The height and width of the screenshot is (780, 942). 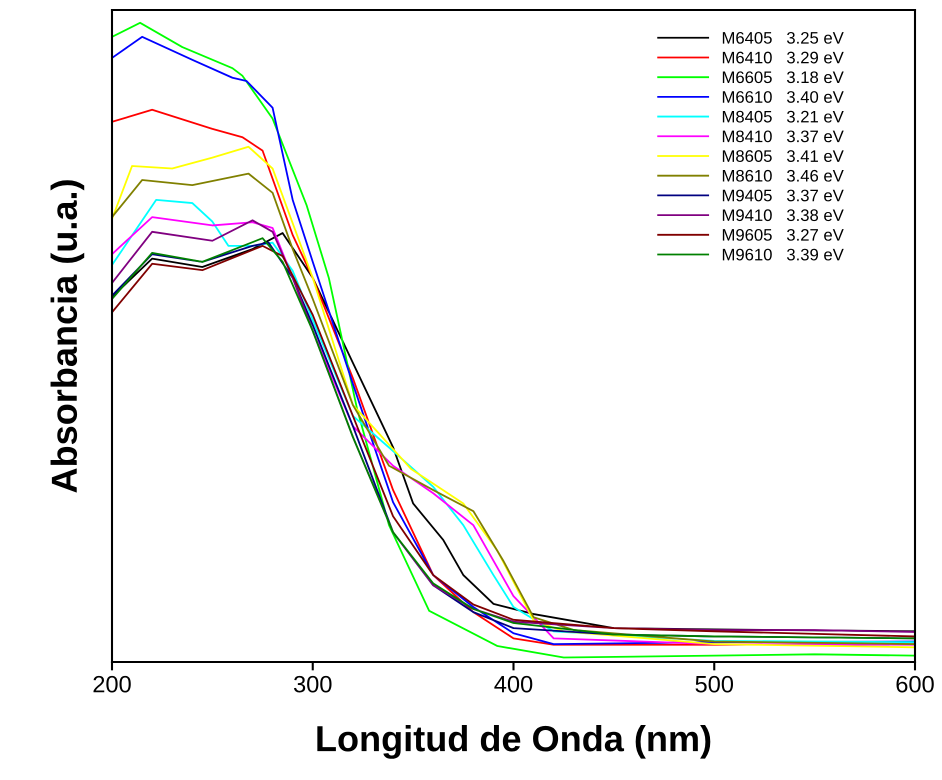 I want to click on legend-label: M9605 3.27 eV, so click(x=783, y=234).